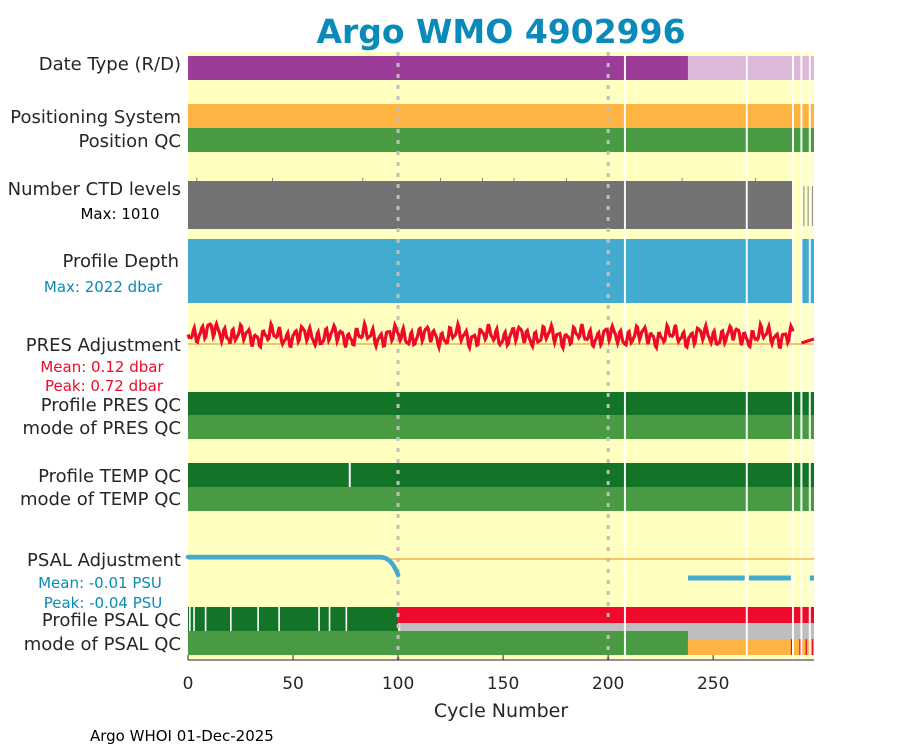 Image resolution: width=900 pixels, height=754 pixels. Describe the element at coordinates (750, 68) in the screenshot. I see `band-date-type-delayed` at that location.